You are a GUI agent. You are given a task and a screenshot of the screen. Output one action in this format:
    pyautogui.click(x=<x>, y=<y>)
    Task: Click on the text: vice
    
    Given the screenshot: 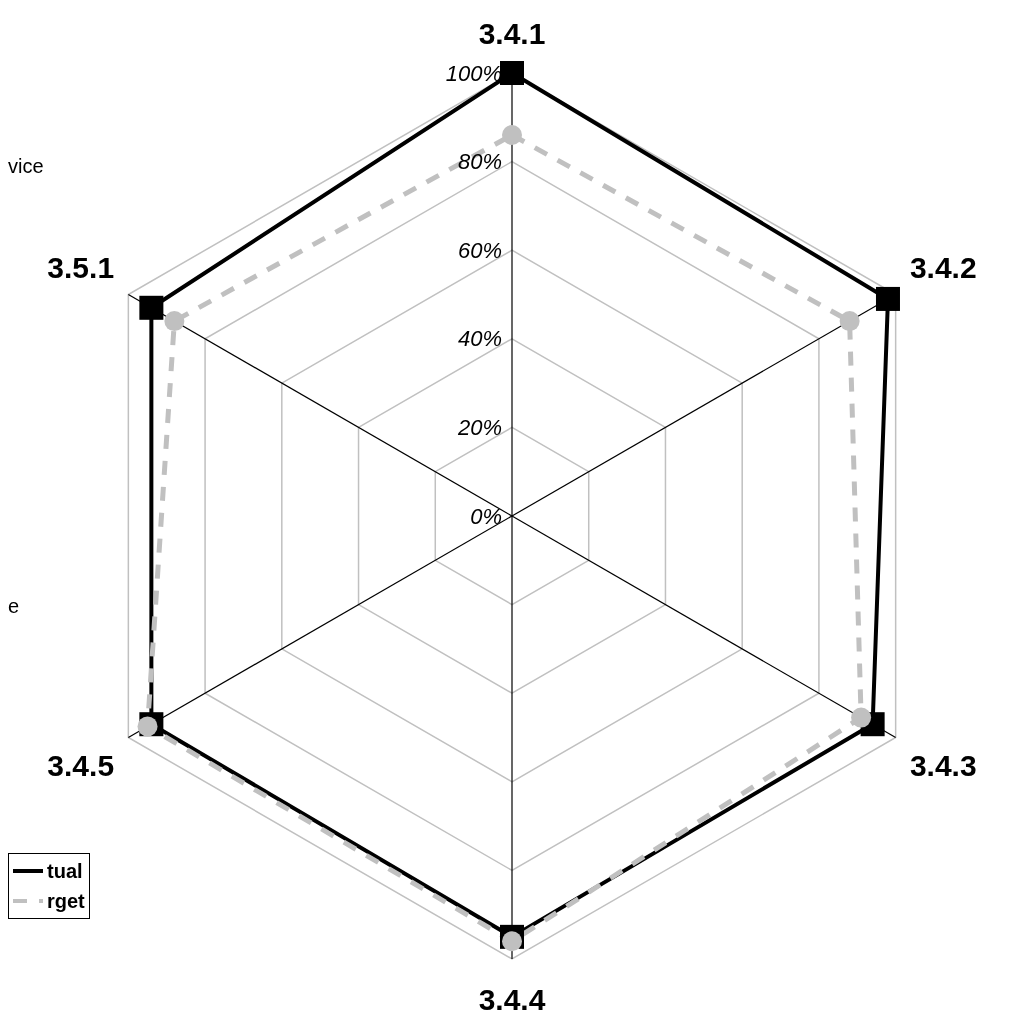 What is the action you would take?
    pyautogui.click(x=26, y=166)
    